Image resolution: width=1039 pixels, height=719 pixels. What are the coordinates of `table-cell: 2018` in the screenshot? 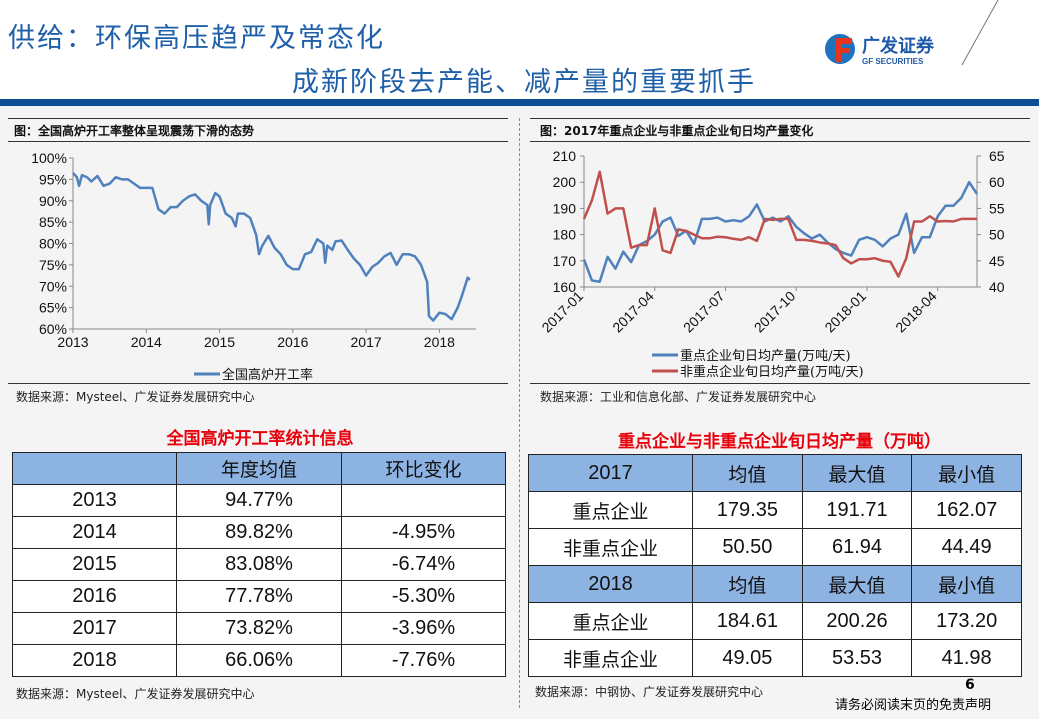 It's located at (94, 660).